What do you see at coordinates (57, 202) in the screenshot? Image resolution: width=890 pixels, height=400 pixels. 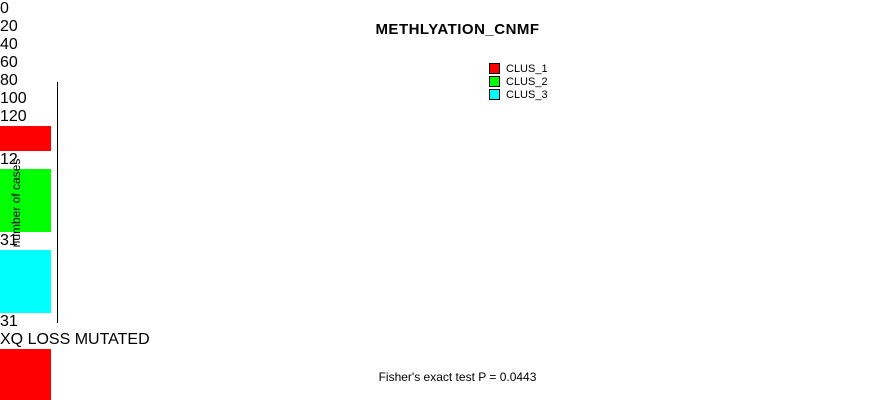 I see `y-axis-line` at bounding box center [57, 202].